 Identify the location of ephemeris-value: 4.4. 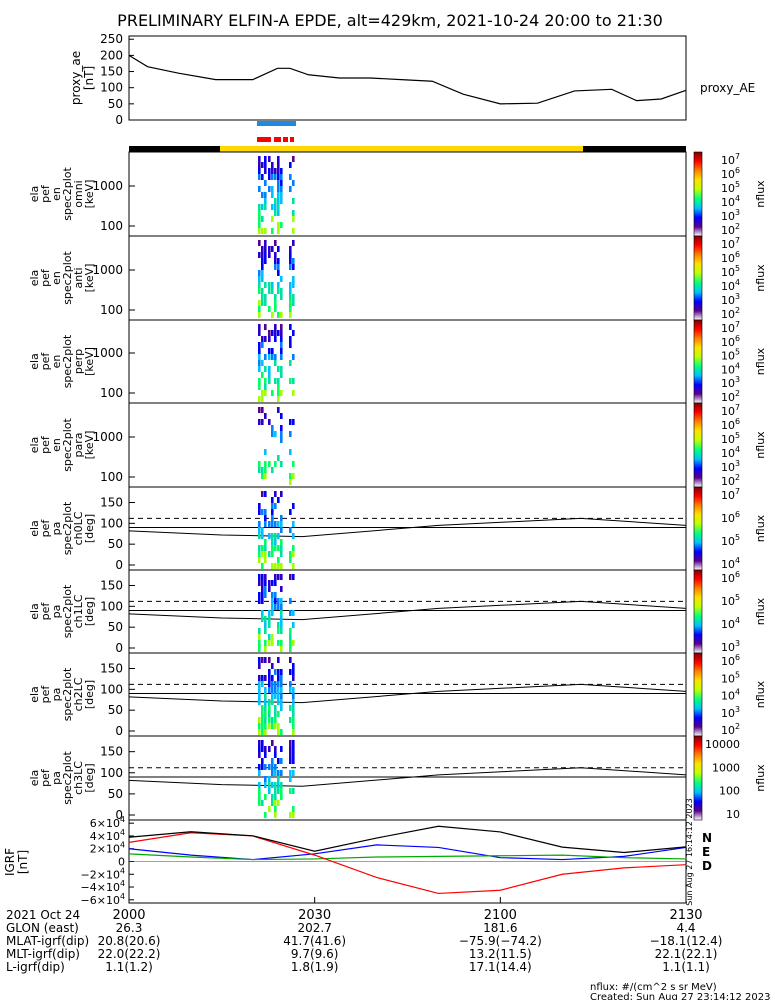
(685, 928).